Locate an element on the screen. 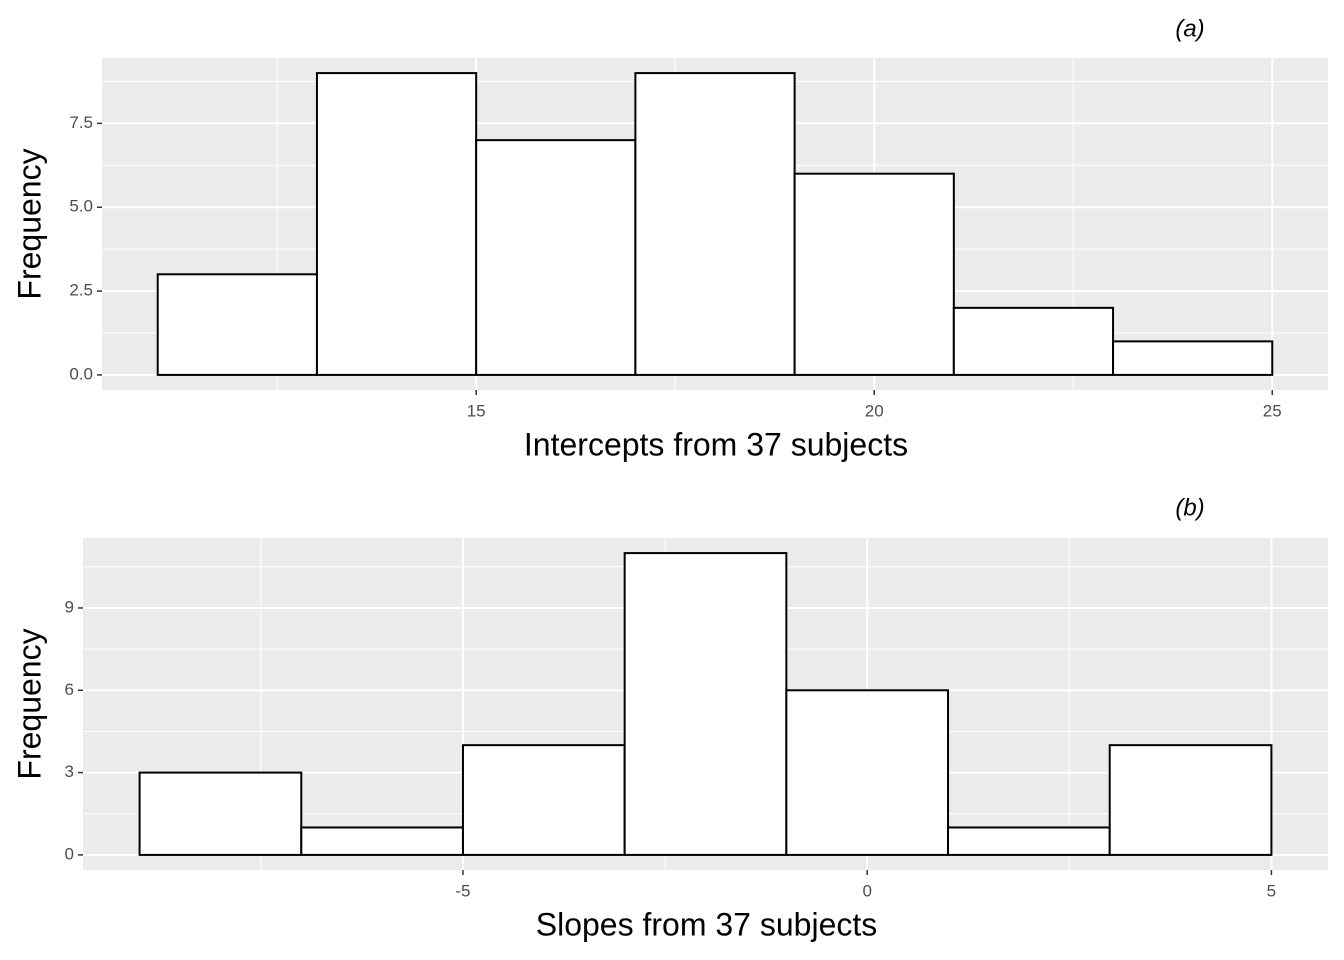 The width and height of the screenshot is (1344, 960). x-axis-label: Slopes from 37 subjects is located at coordinates (707, 924).